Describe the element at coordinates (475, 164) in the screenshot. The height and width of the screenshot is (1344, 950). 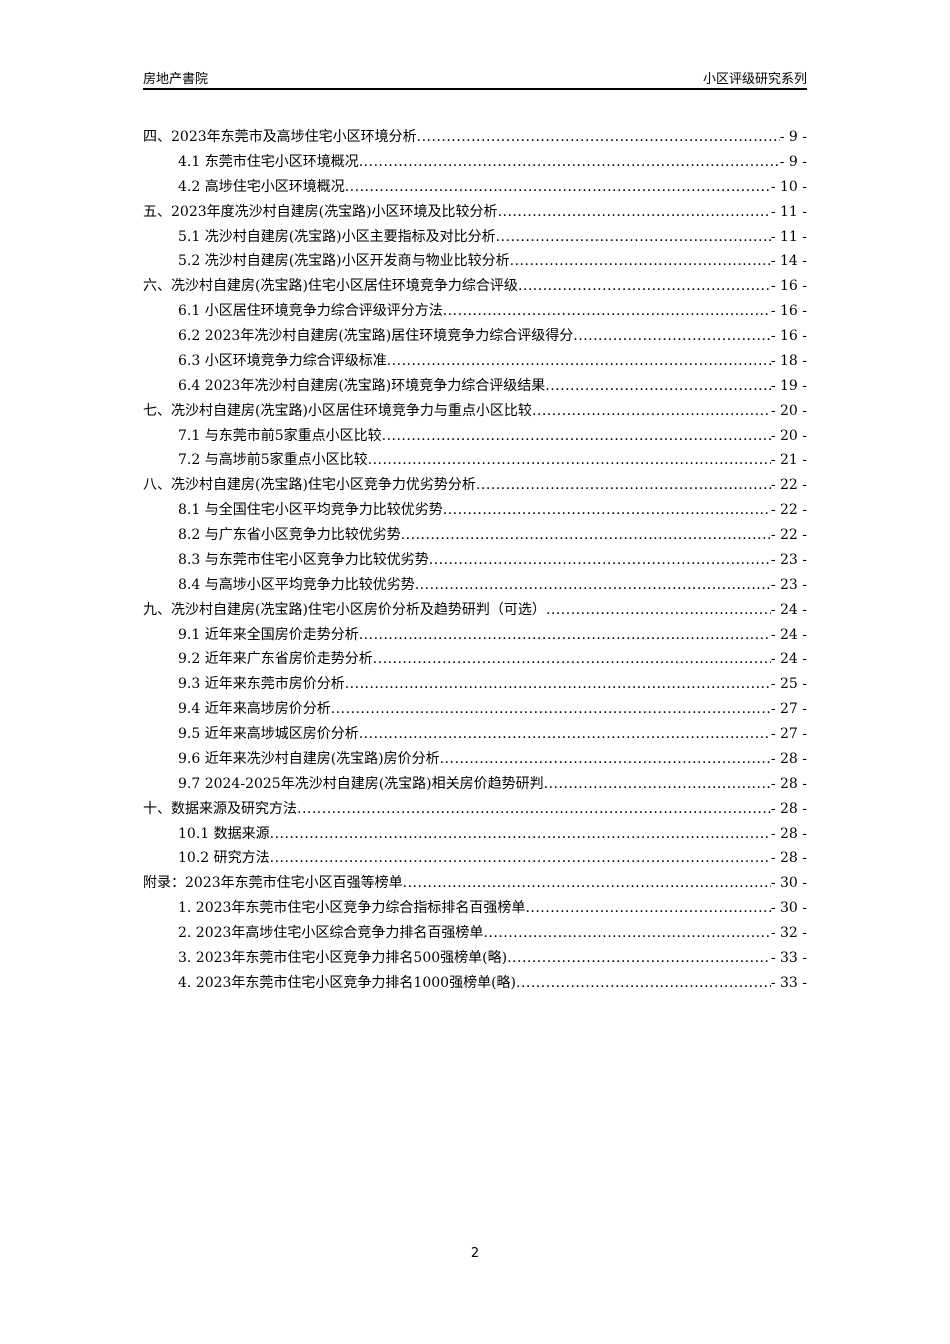
I see `toc-entry: 4.1 东莞市住宅小区环境概况 - 9 -` at that location.